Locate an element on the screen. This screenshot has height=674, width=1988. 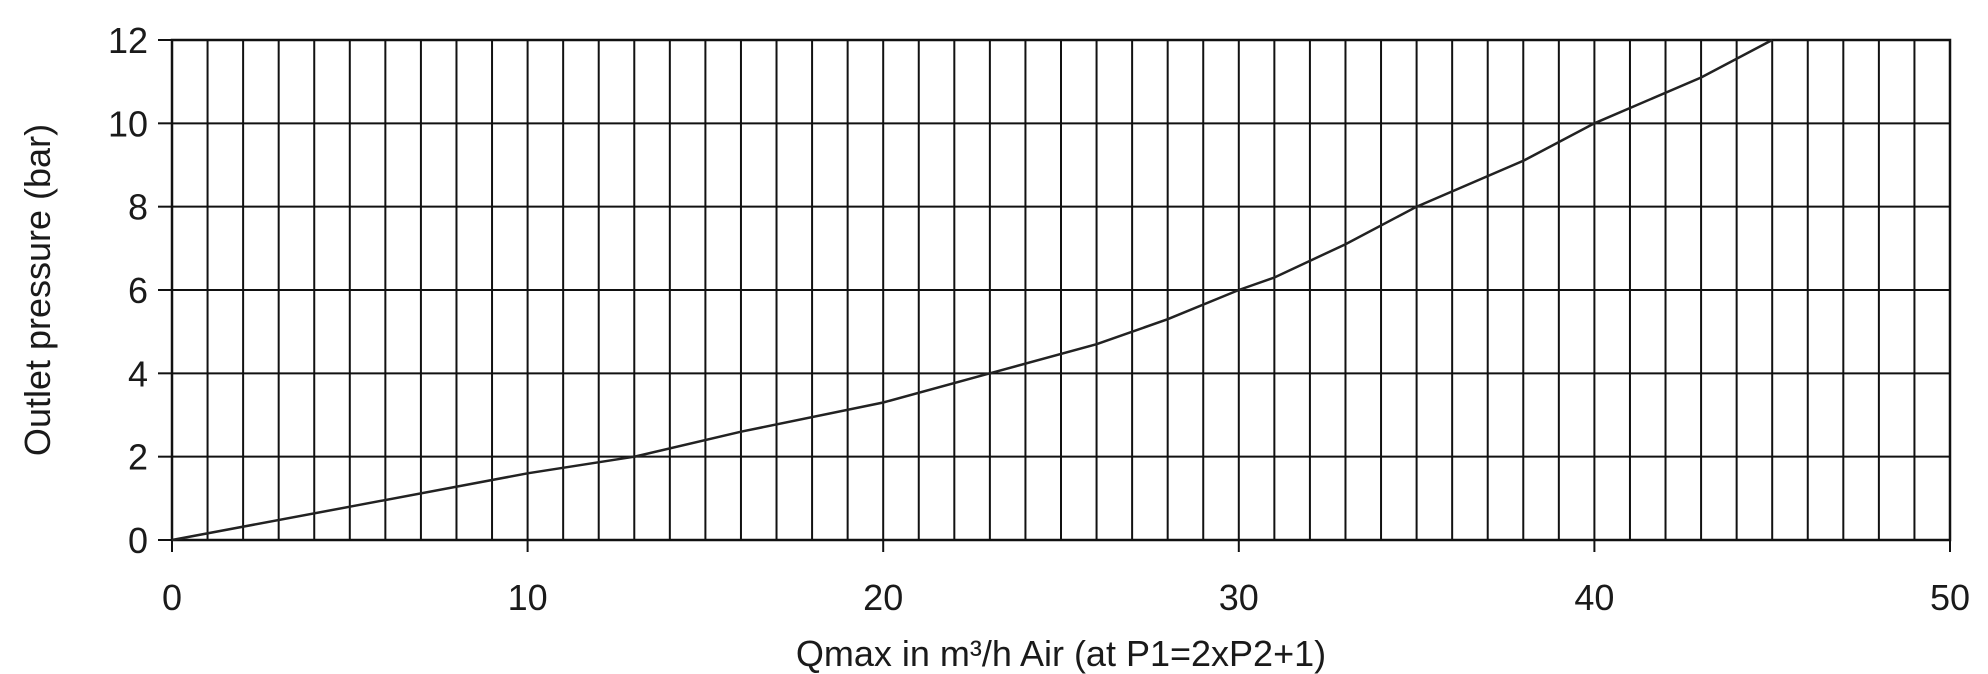
x-tick-label: 30 is located at coordinates (1239, 597).